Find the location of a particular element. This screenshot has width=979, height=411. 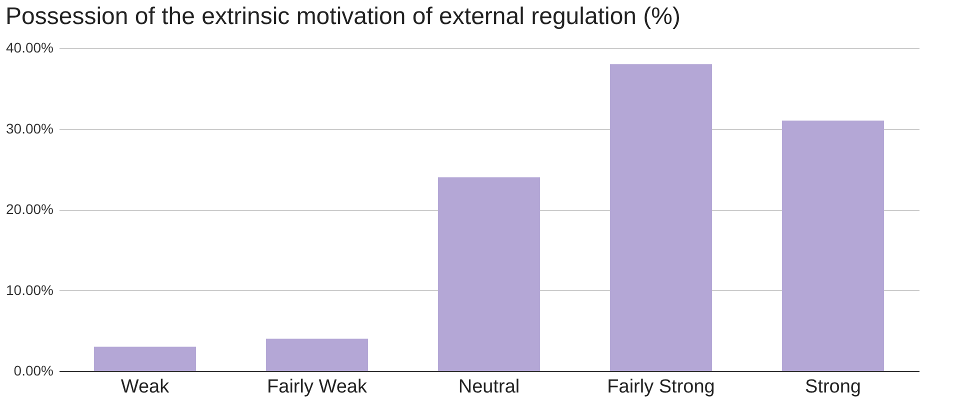

y-tick-label: 40.00% is located at coordinates (30, 48).